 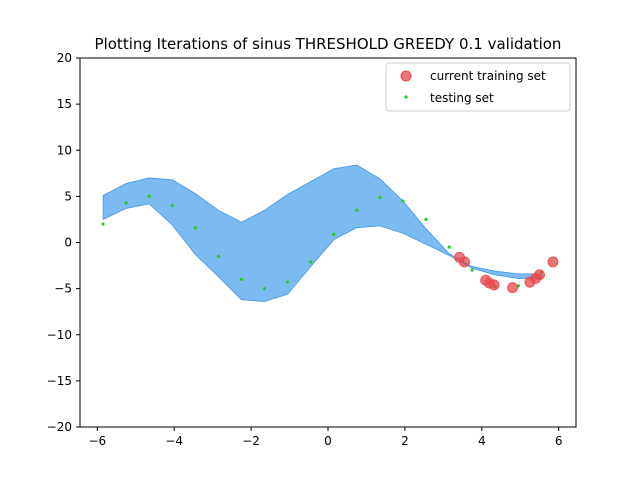 What do you see at coordinates (559, 441) in the screenshot?
I see `x-tick-label: 6` at bounding box center [559, 441].